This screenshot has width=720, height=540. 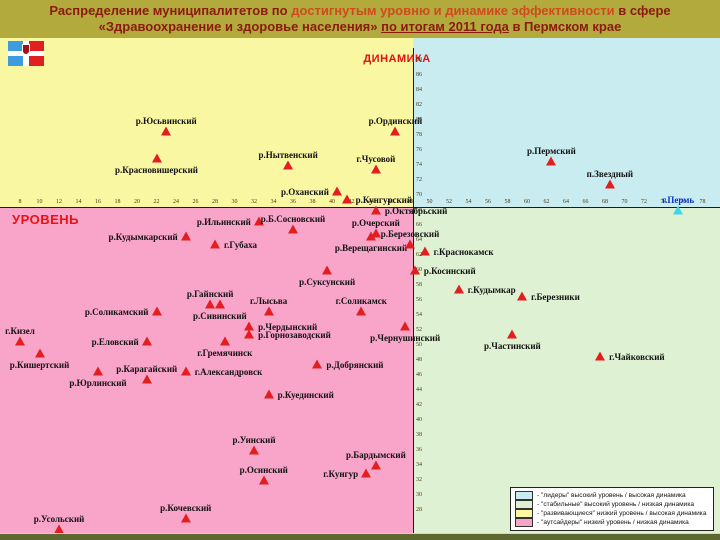 What do you see at coordinates (642, 10) in the screenshot?
I see `title-segment: в сфере` at bounding box center [642, 10].